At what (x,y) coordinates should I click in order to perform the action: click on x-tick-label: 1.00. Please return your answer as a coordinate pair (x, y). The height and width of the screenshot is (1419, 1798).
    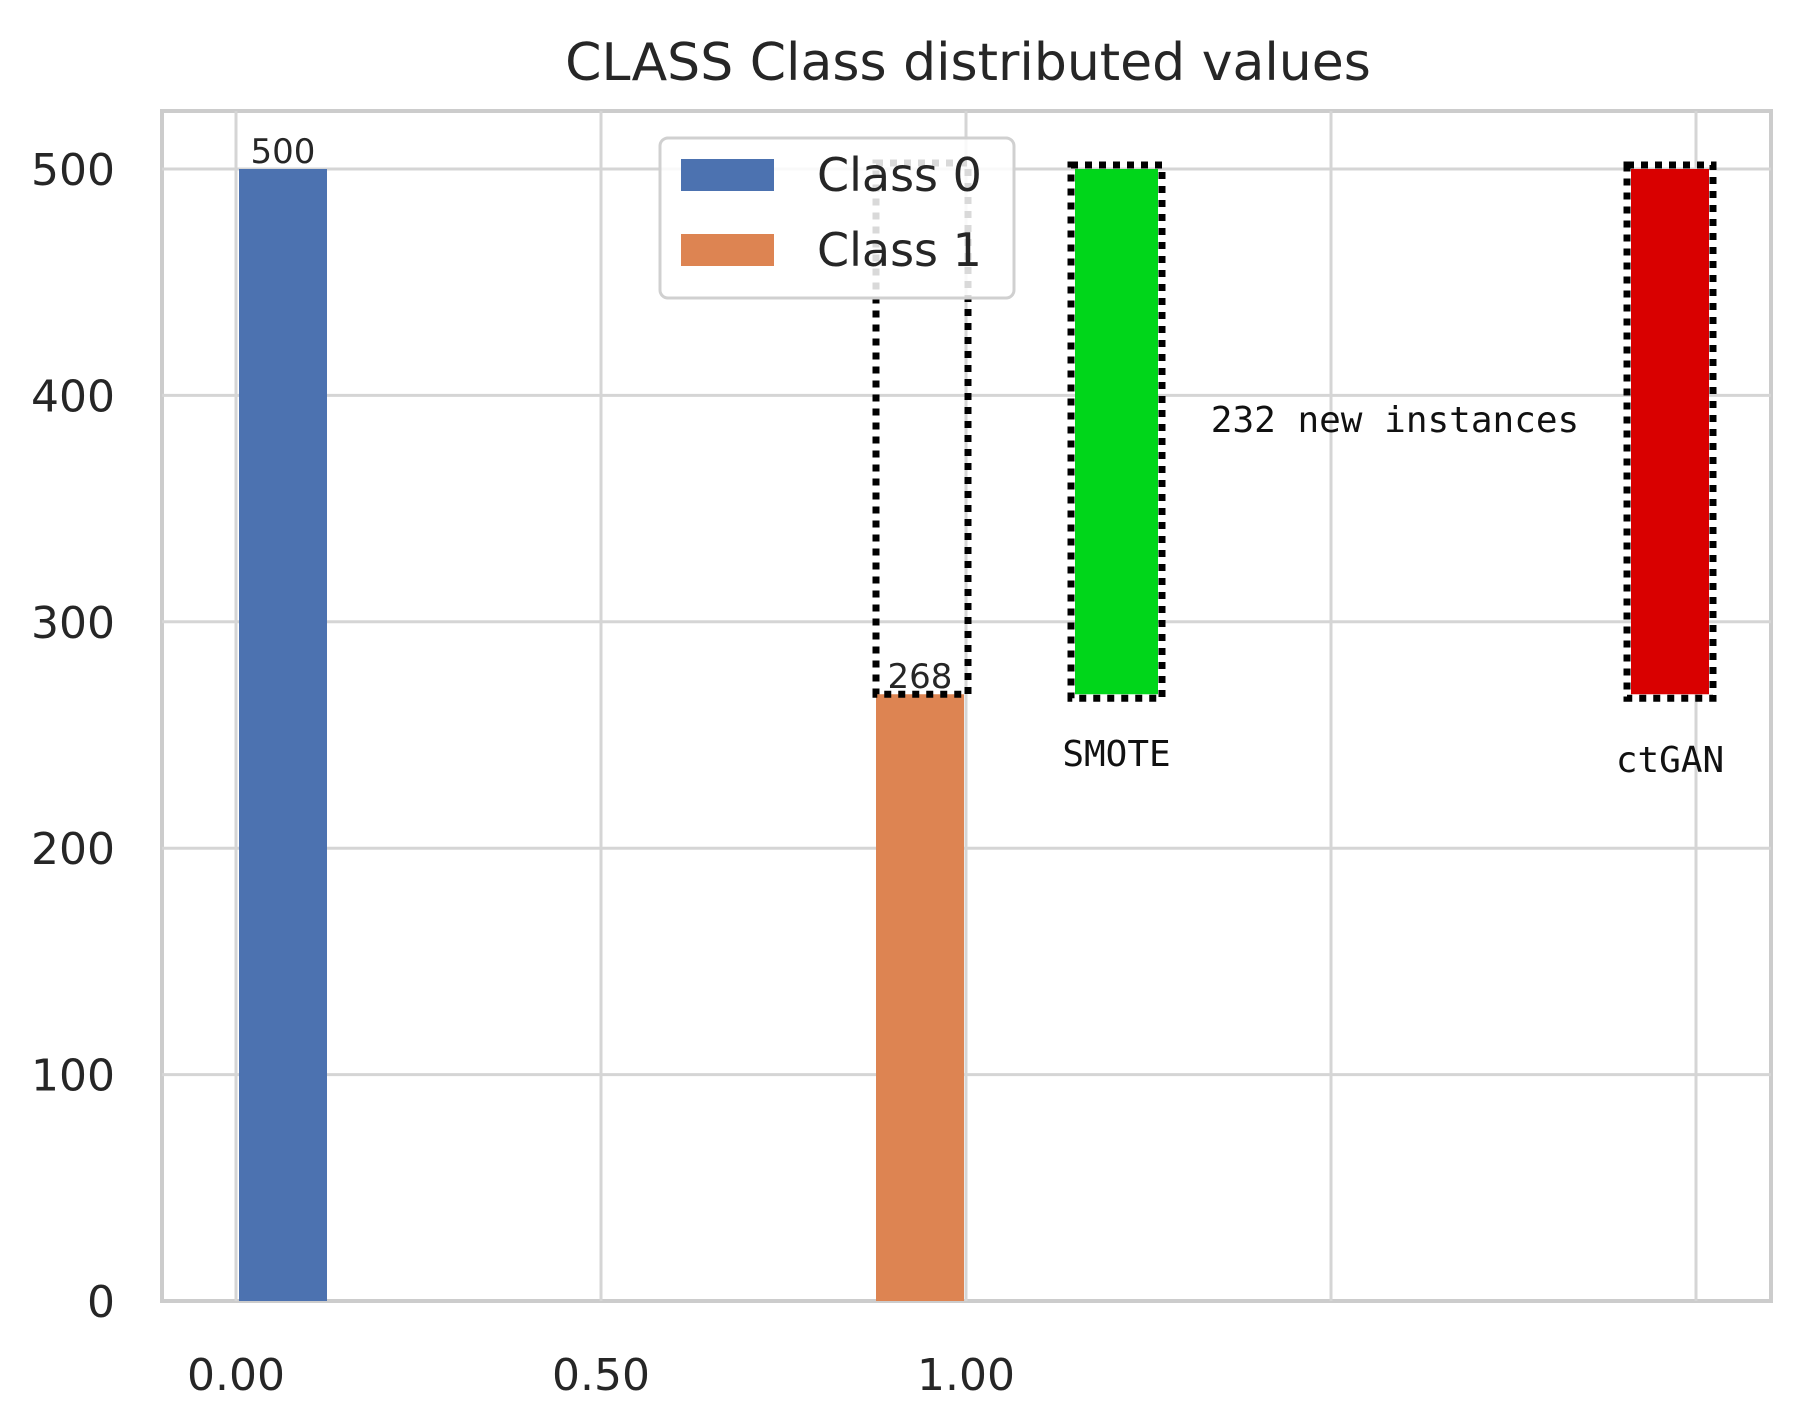
    Looking at the image, I should click on (966, 1375).